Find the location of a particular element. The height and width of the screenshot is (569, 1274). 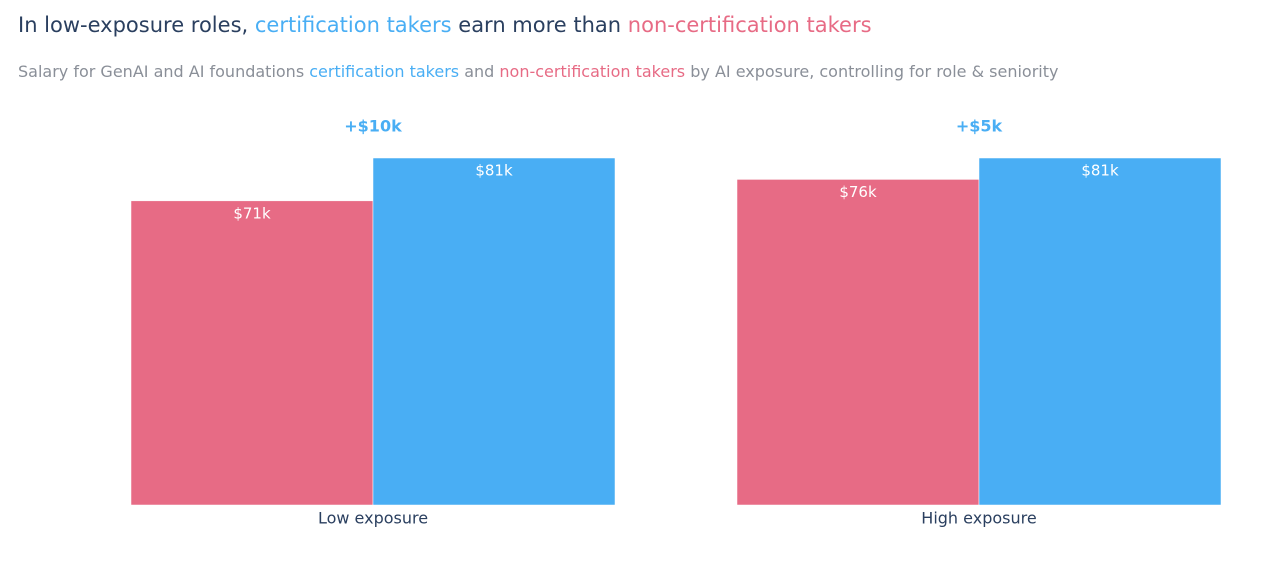

title-part: In low-exposure roles, is located at coordinates (136, 25).